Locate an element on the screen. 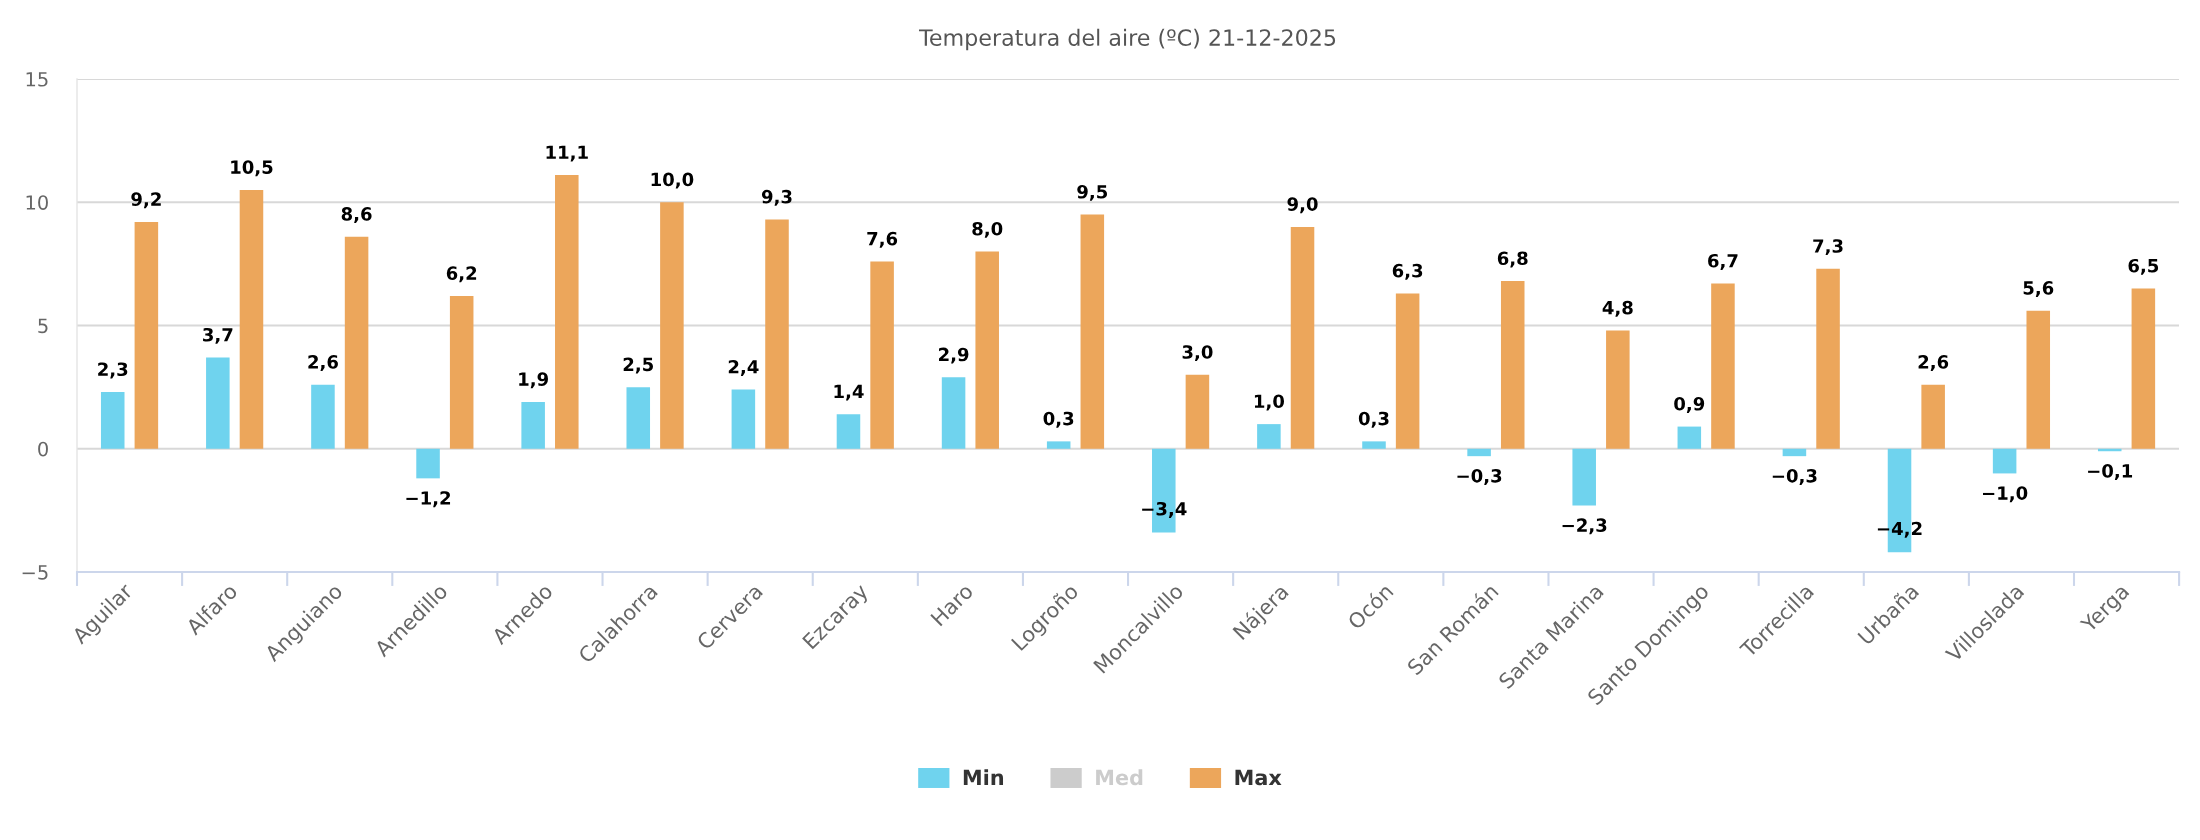  data-label: 8,6 is located at coordinates (356, 215).